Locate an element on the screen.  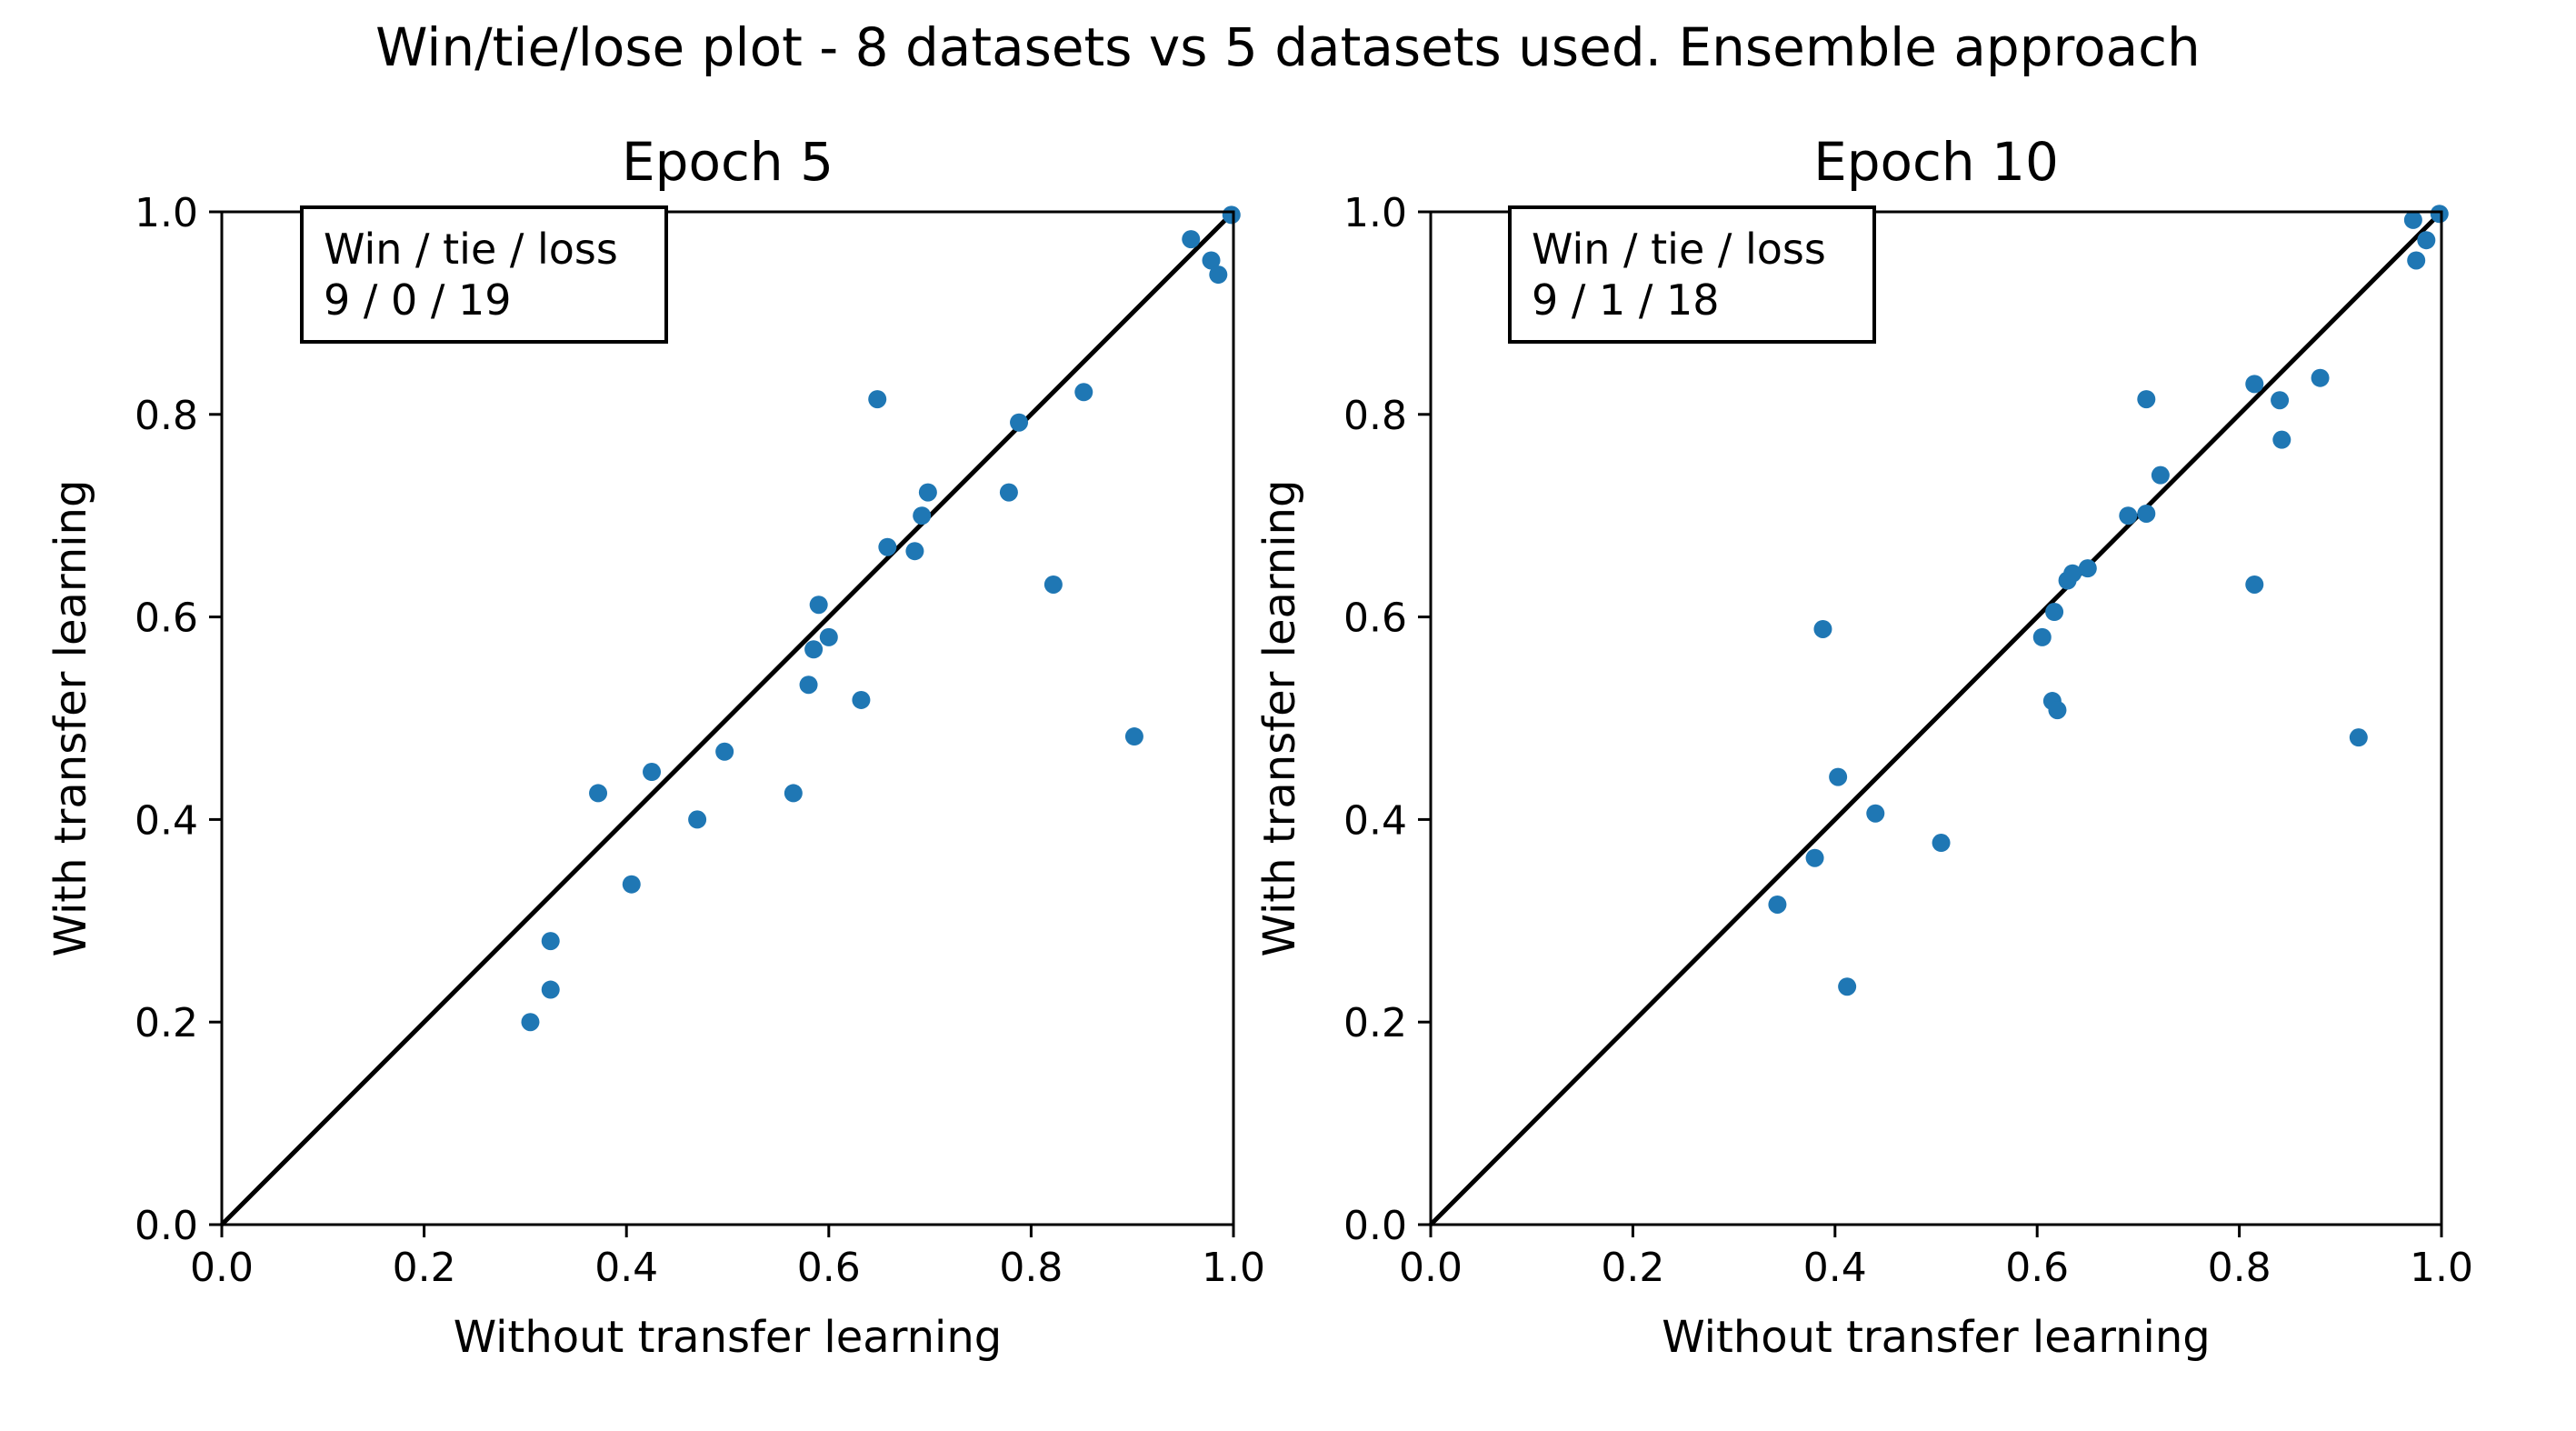
plot-title: Epoch 5 is located at coordinates (728, 162).